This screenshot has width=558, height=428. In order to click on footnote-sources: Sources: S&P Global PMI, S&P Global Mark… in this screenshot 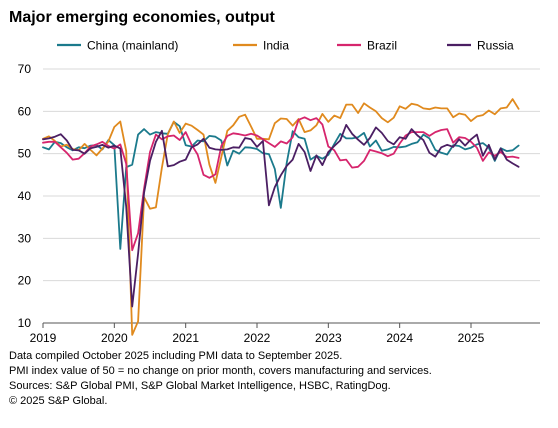, I will do `click(200, 386)`.